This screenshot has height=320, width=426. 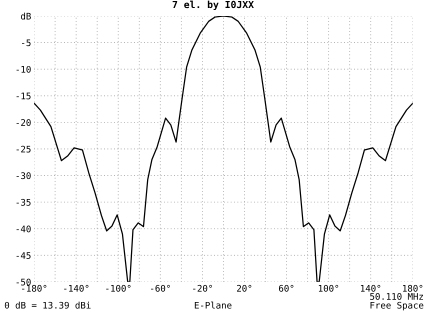 I want to click on y-tick-label: -30, so click(x=23, y=176).